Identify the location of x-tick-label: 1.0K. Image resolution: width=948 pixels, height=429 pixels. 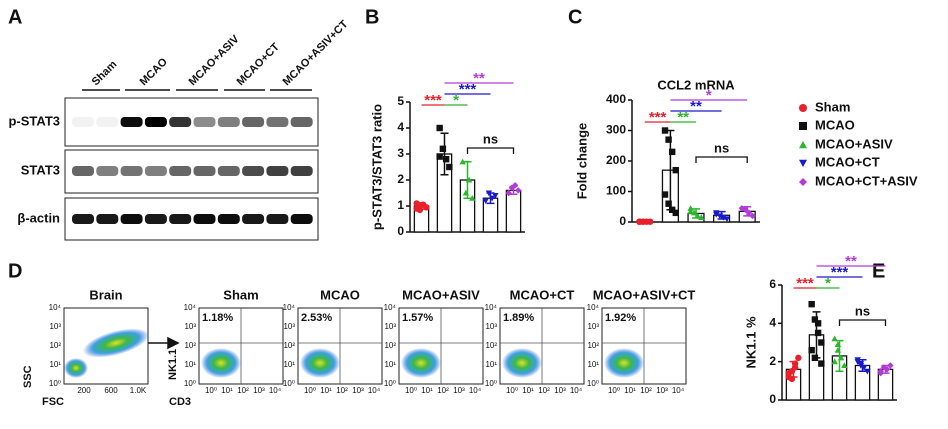
(138, 390).